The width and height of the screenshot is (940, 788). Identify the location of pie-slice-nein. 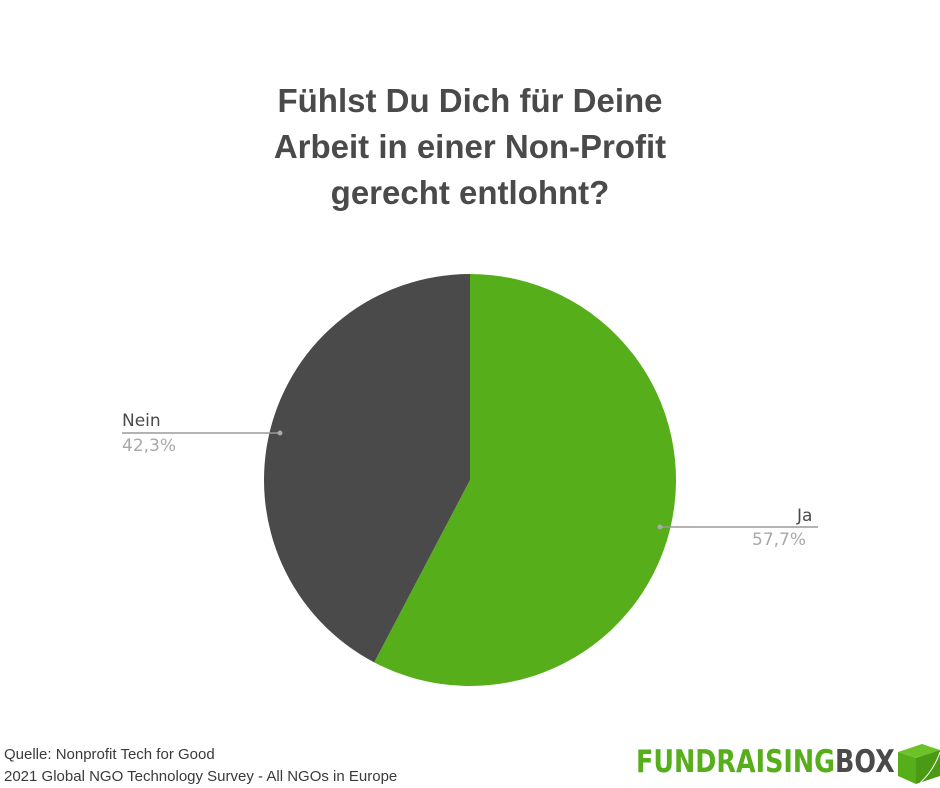
(366, 468).